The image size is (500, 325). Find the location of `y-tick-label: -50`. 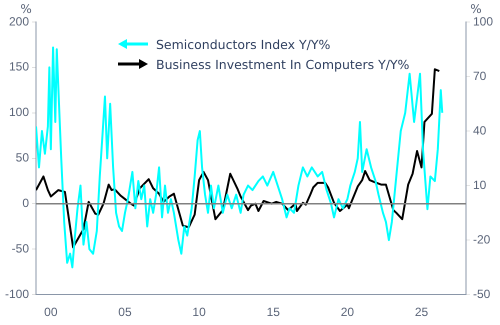

y-tick-label: -50 is located at coordinates (21, 248).